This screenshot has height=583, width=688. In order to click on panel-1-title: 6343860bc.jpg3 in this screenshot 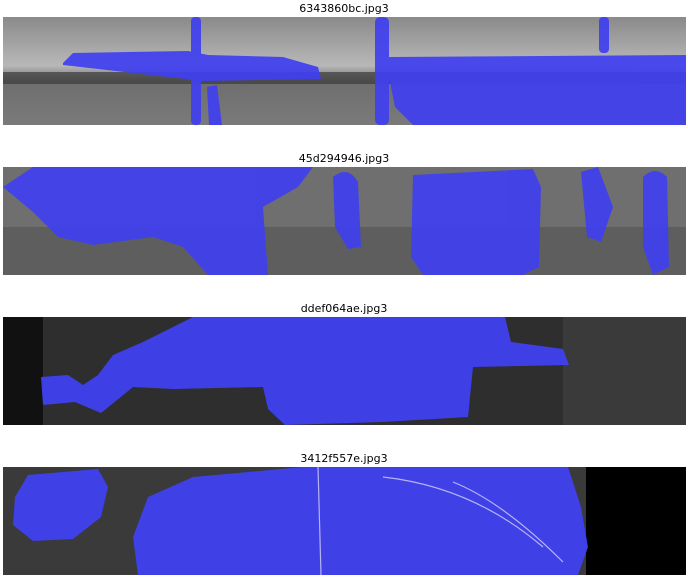, I will do `click(344, 8)`.